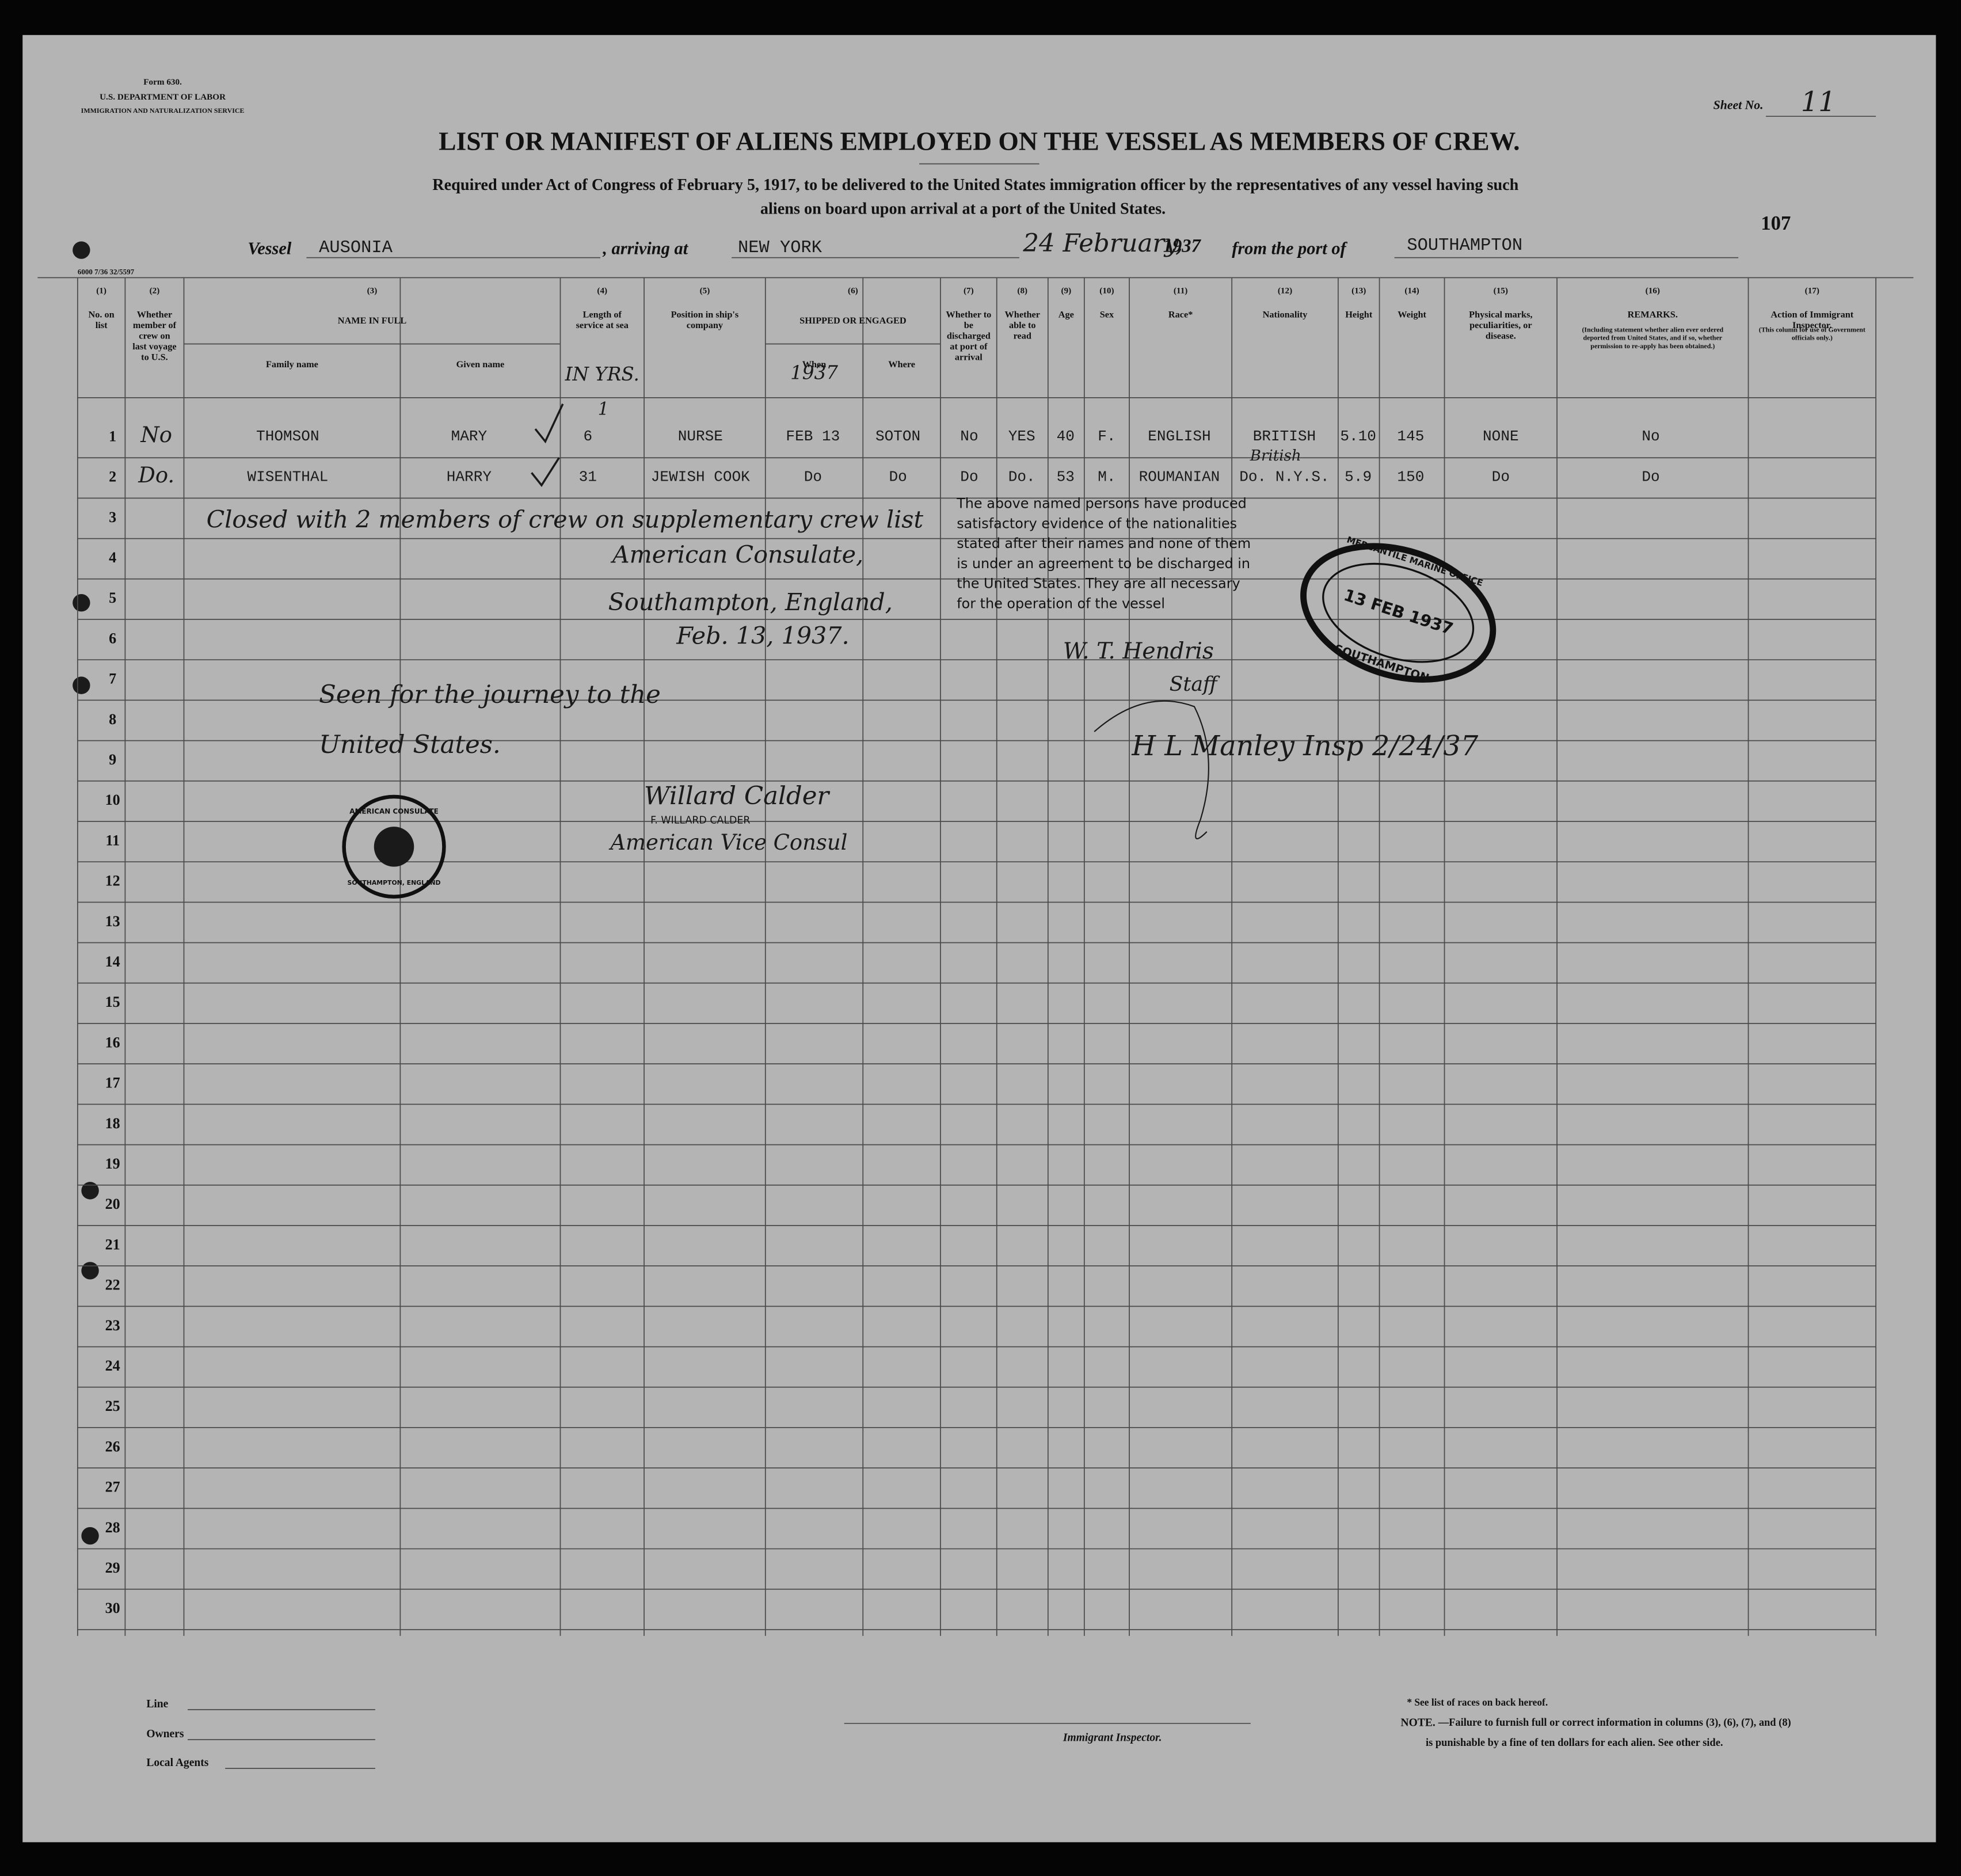 The height and width of the screenshot is (1876, 1961). I want to click on row-number: 17, so click(112, 1083).